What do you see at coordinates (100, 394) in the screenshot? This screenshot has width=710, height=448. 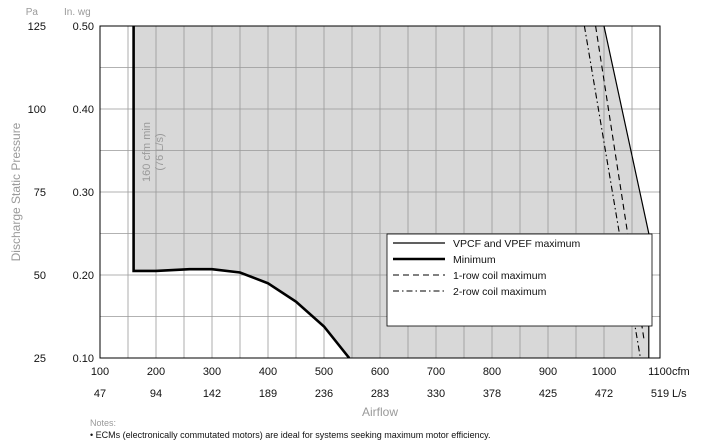 I see `x2-tick-label: 47` at bounding box center [100, 394].